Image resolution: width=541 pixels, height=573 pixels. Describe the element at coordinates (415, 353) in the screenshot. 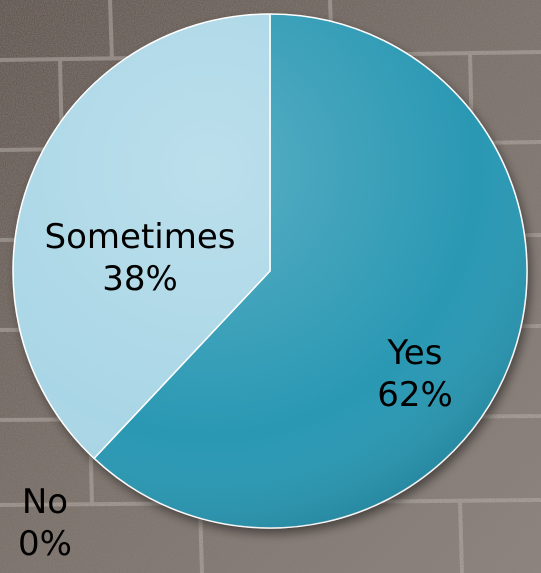

I see `slice-category-yes: Yes` at that location.